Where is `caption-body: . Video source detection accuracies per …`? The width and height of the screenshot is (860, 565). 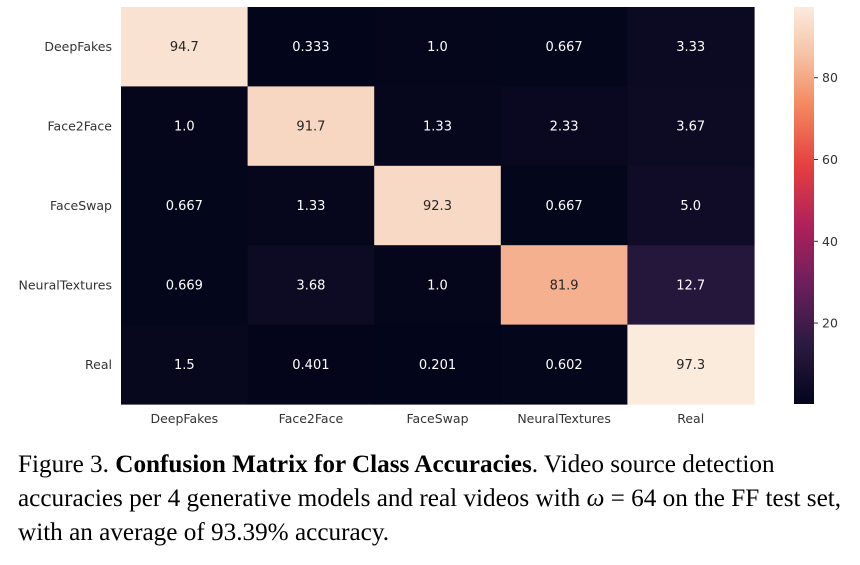 caption-body: . Video source detection accuracies per … is located at coordinates (396, 481).